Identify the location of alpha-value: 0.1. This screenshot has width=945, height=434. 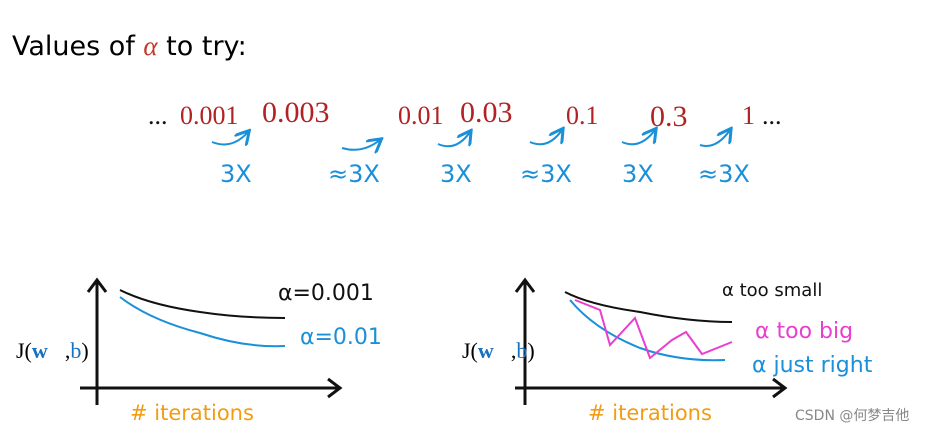
(582, 115).